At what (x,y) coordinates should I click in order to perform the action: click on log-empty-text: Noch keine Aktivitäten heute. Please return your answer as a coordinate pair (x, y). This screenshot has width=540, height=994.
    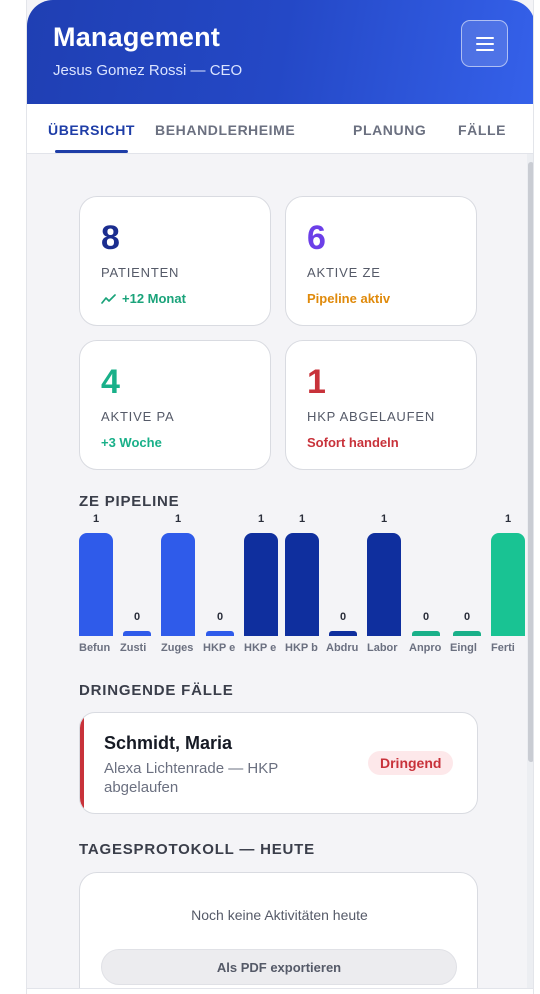
    Looking at the image, I should click on (279, 915).